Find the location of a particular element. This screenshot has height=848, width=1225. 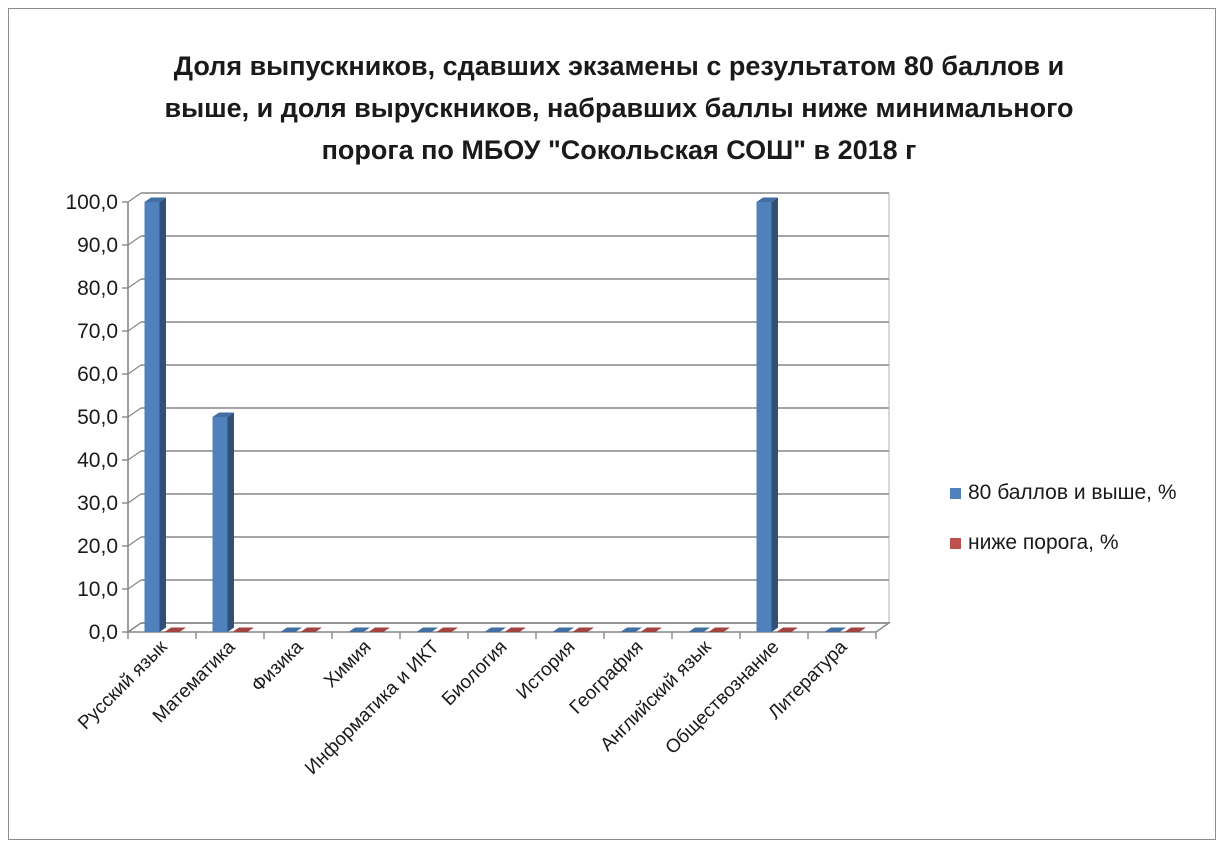

legend-item-below: ниже порога, % is located at coordinates (1063, 543).